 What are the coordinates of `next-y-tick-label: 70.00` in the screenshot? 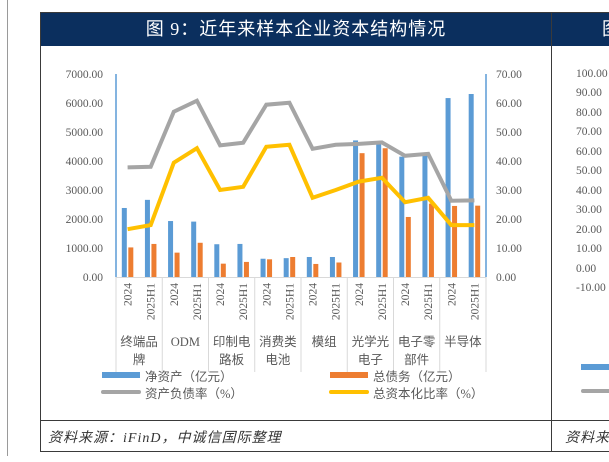 It's located at (589, 132).